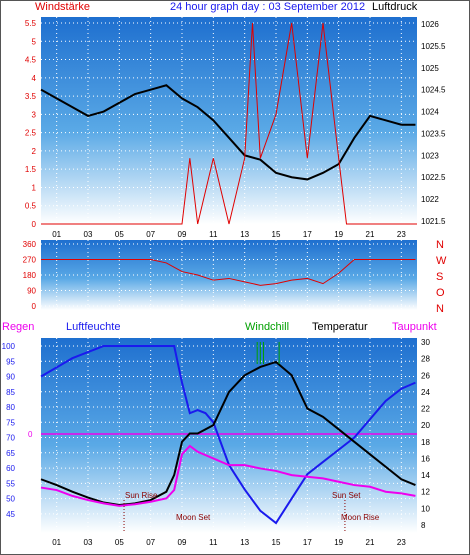 This screenshot has height=555, width=470. I want to click on wind-strength-tick: 4, so click(34, 78).